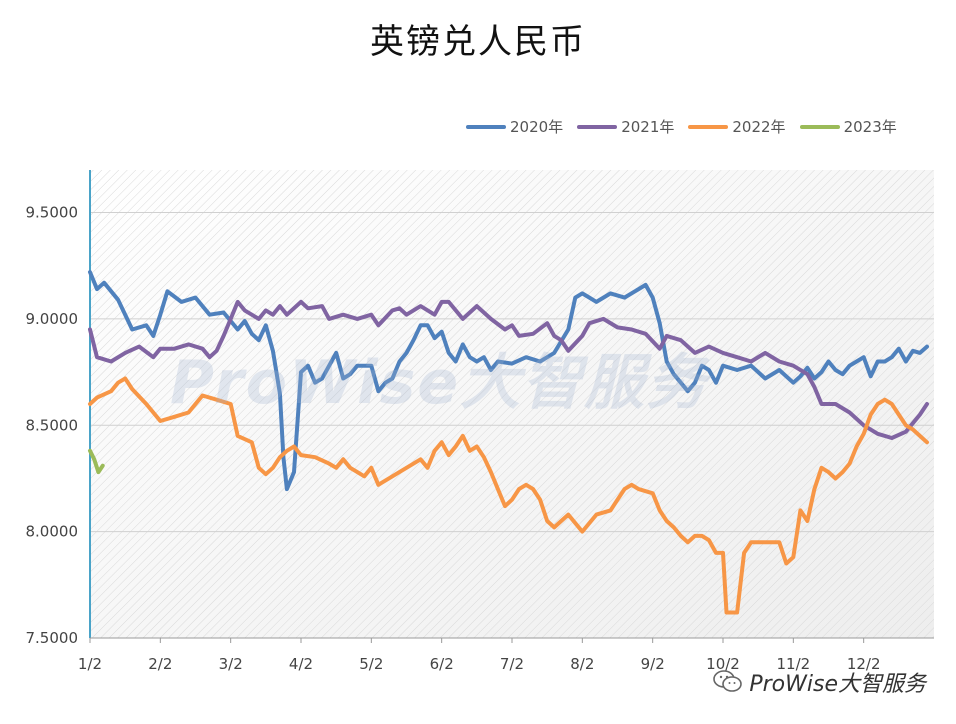 This screenshot has width=956, height=724. What do you see at coordinates (793, 664) in the screenshot?
I see `x-tick-label: 11/2` at bounding box center [793, 664].